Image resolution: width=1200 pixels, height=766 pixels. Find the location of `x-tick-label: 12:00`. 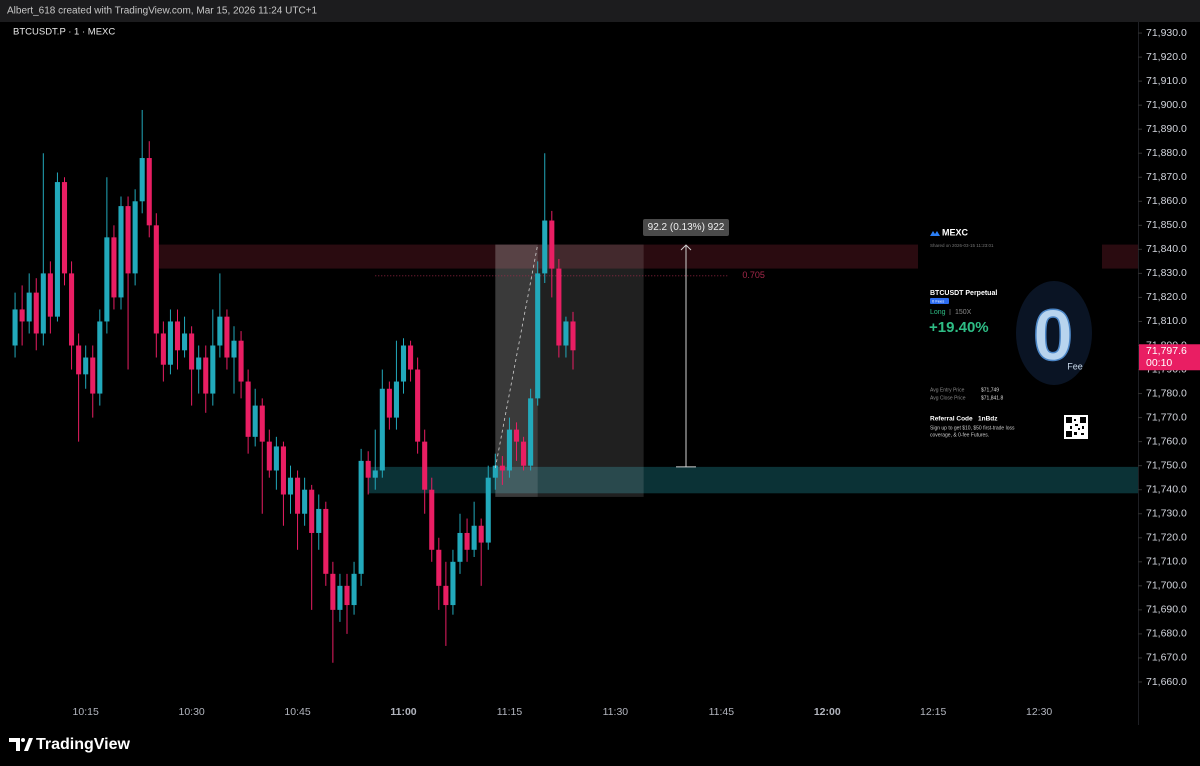

x-tick-label: 12:00 is located at coordinates (827, 712).